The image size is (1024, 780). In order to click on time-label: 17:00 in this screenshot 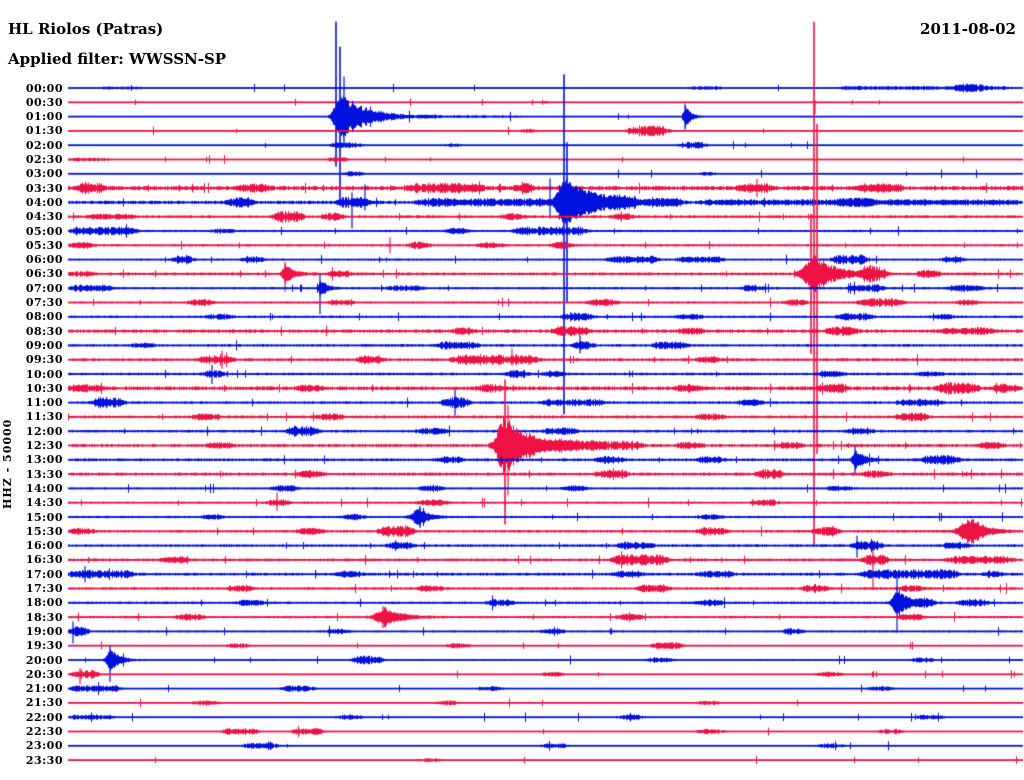, I will do `click(44, 574)`.